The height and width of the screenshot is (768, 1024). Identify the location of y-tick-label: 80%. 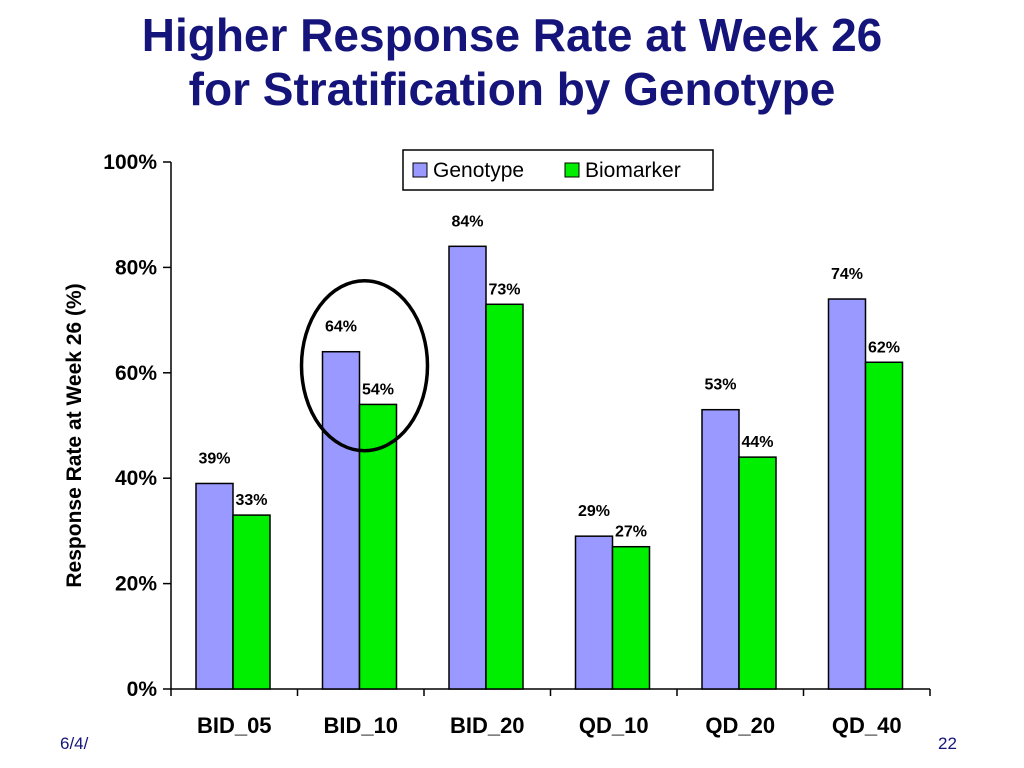
(136, 267).